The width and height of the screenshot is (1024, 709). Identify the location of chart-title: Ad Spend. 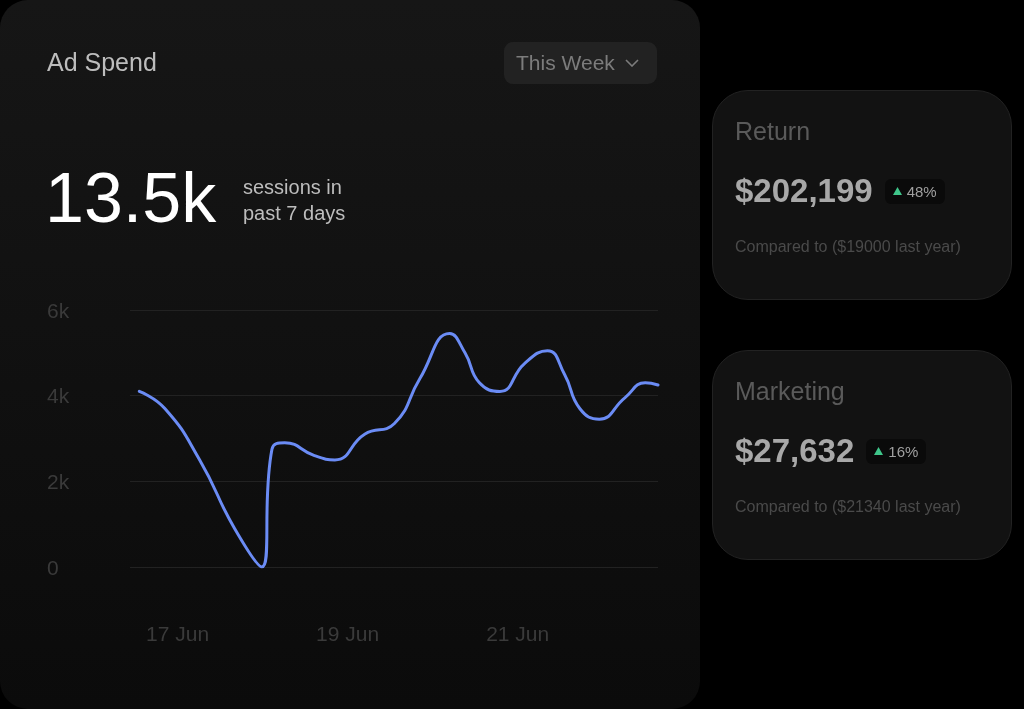
(102, 62).